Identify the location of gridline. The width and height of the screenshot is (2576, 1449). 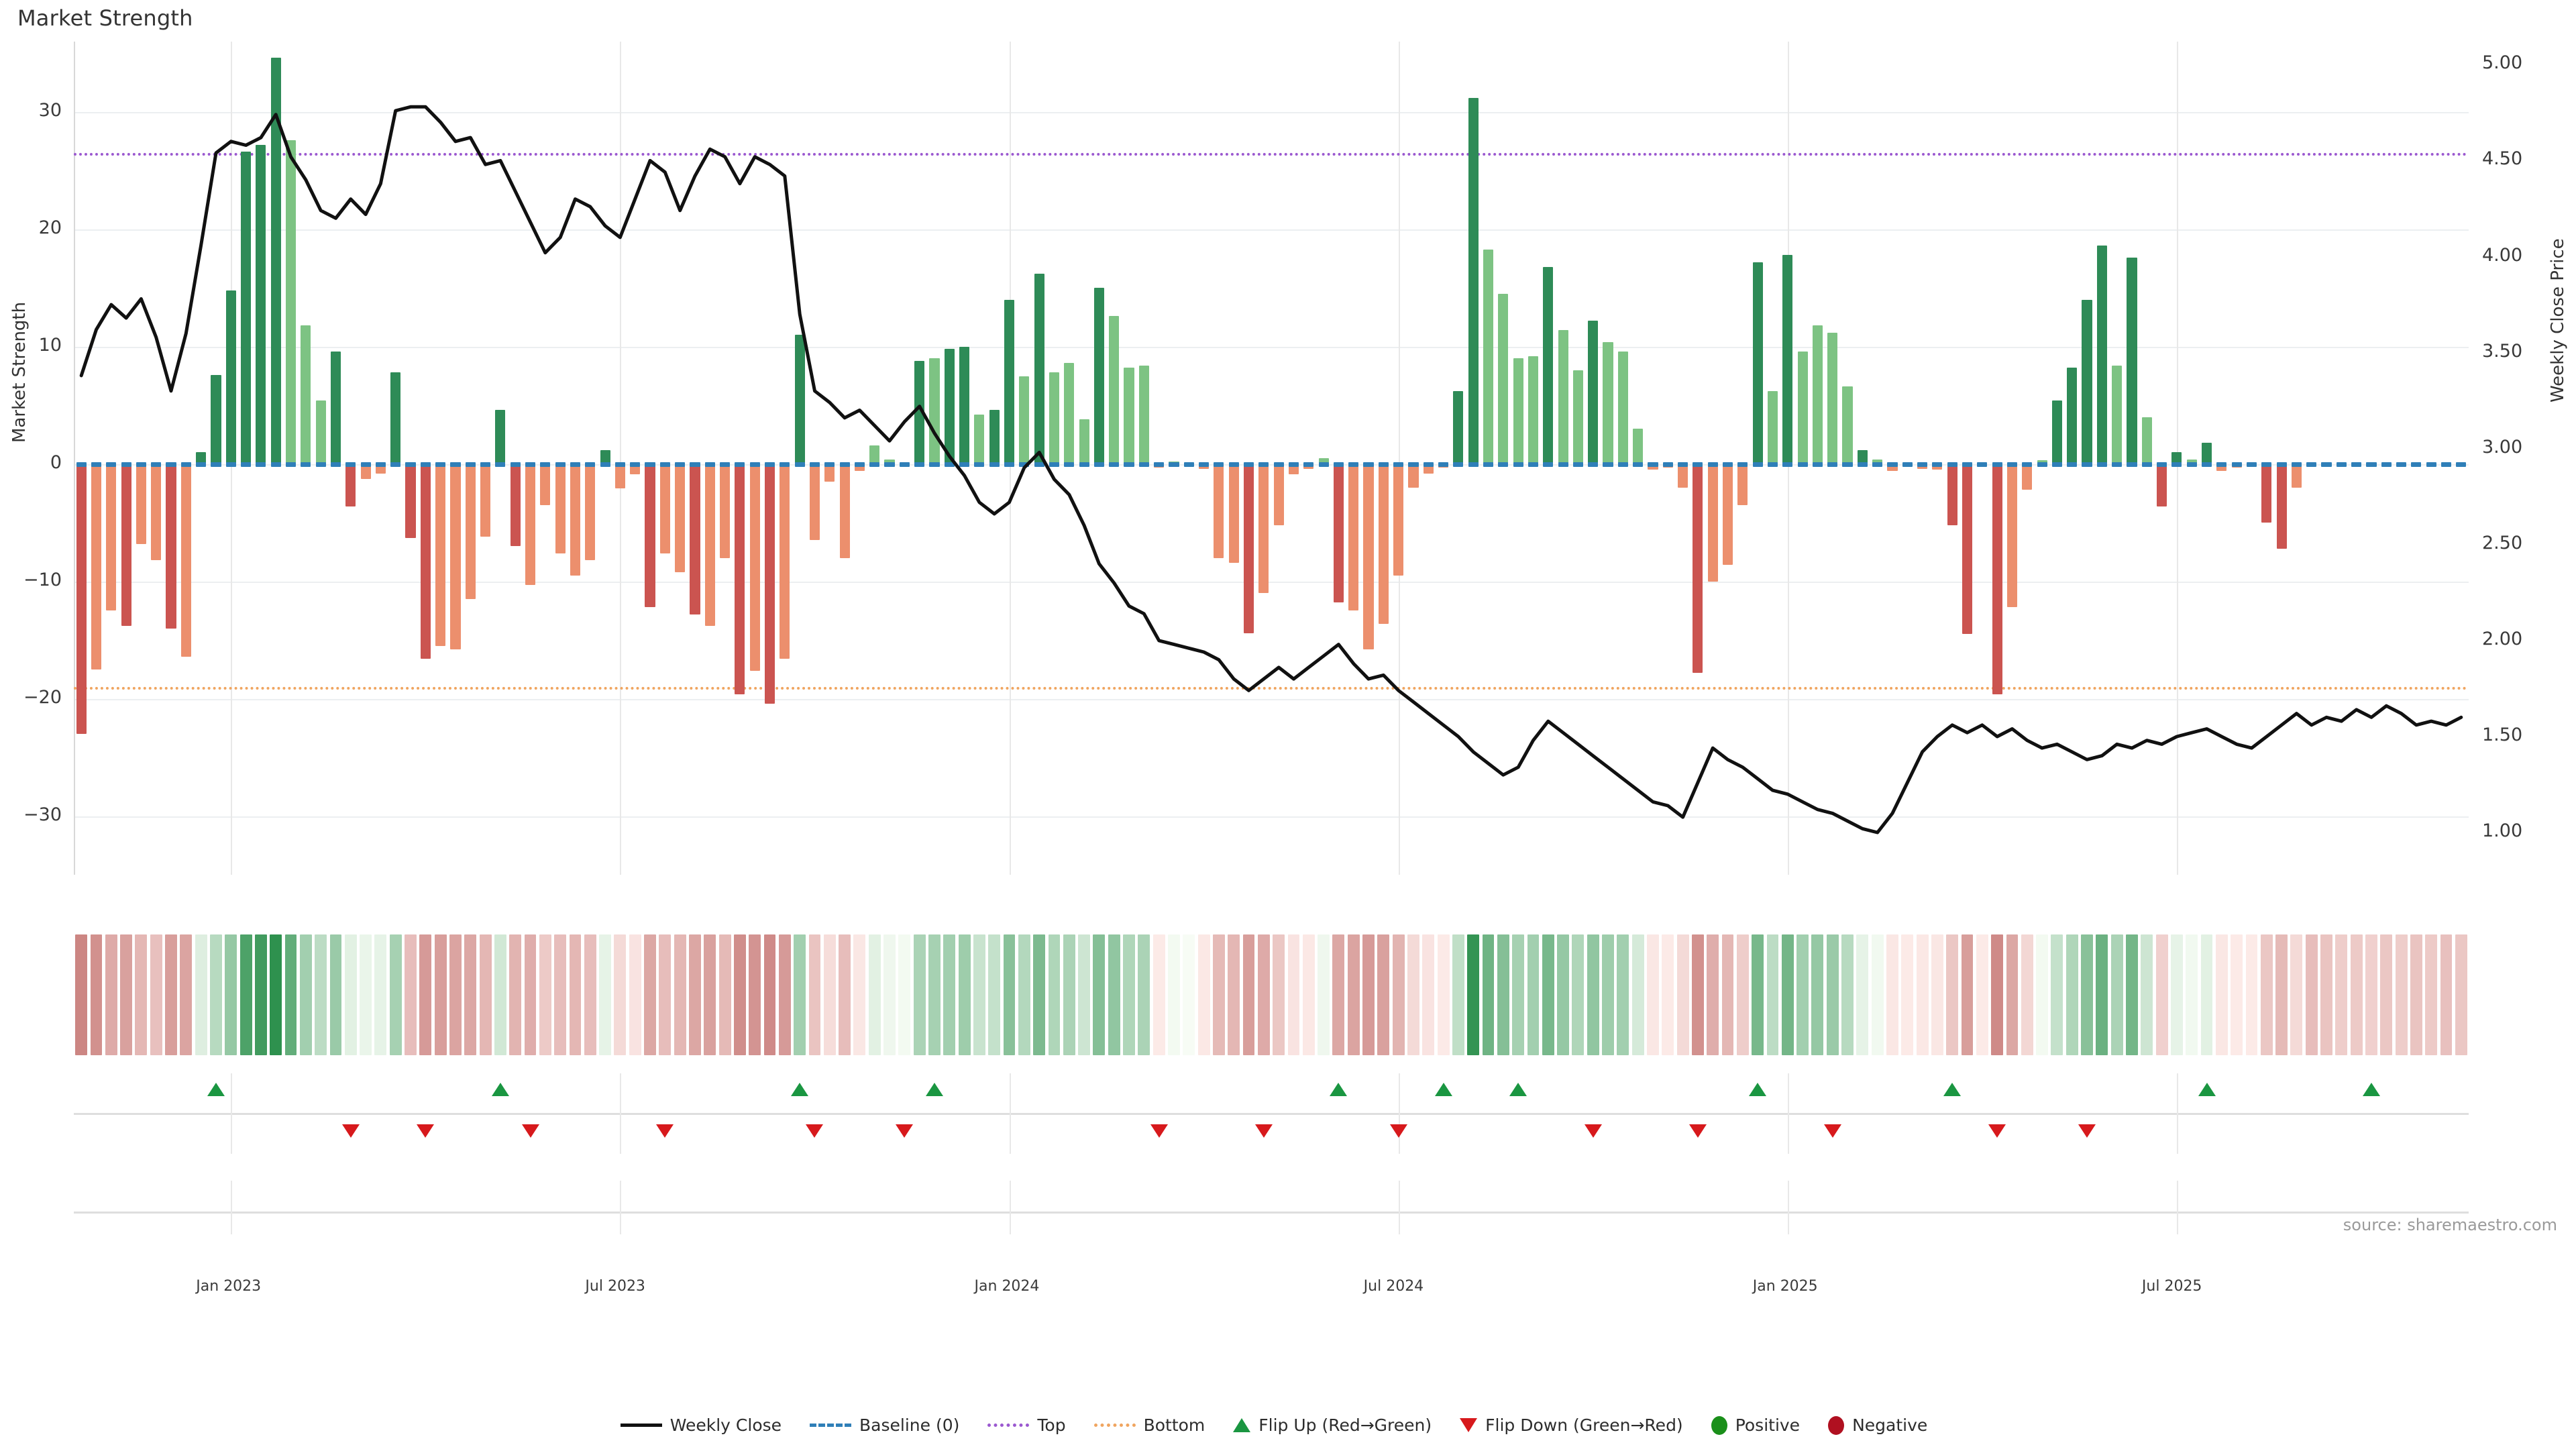
(1271, 465).